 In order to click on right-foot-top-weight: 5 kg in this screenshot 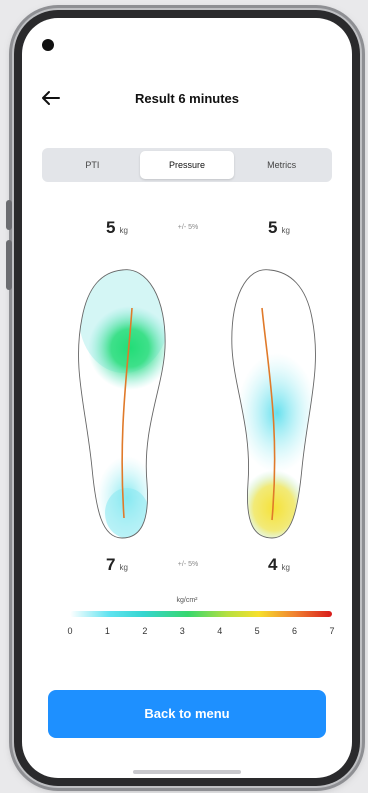, I will do `click(279, 228)`.